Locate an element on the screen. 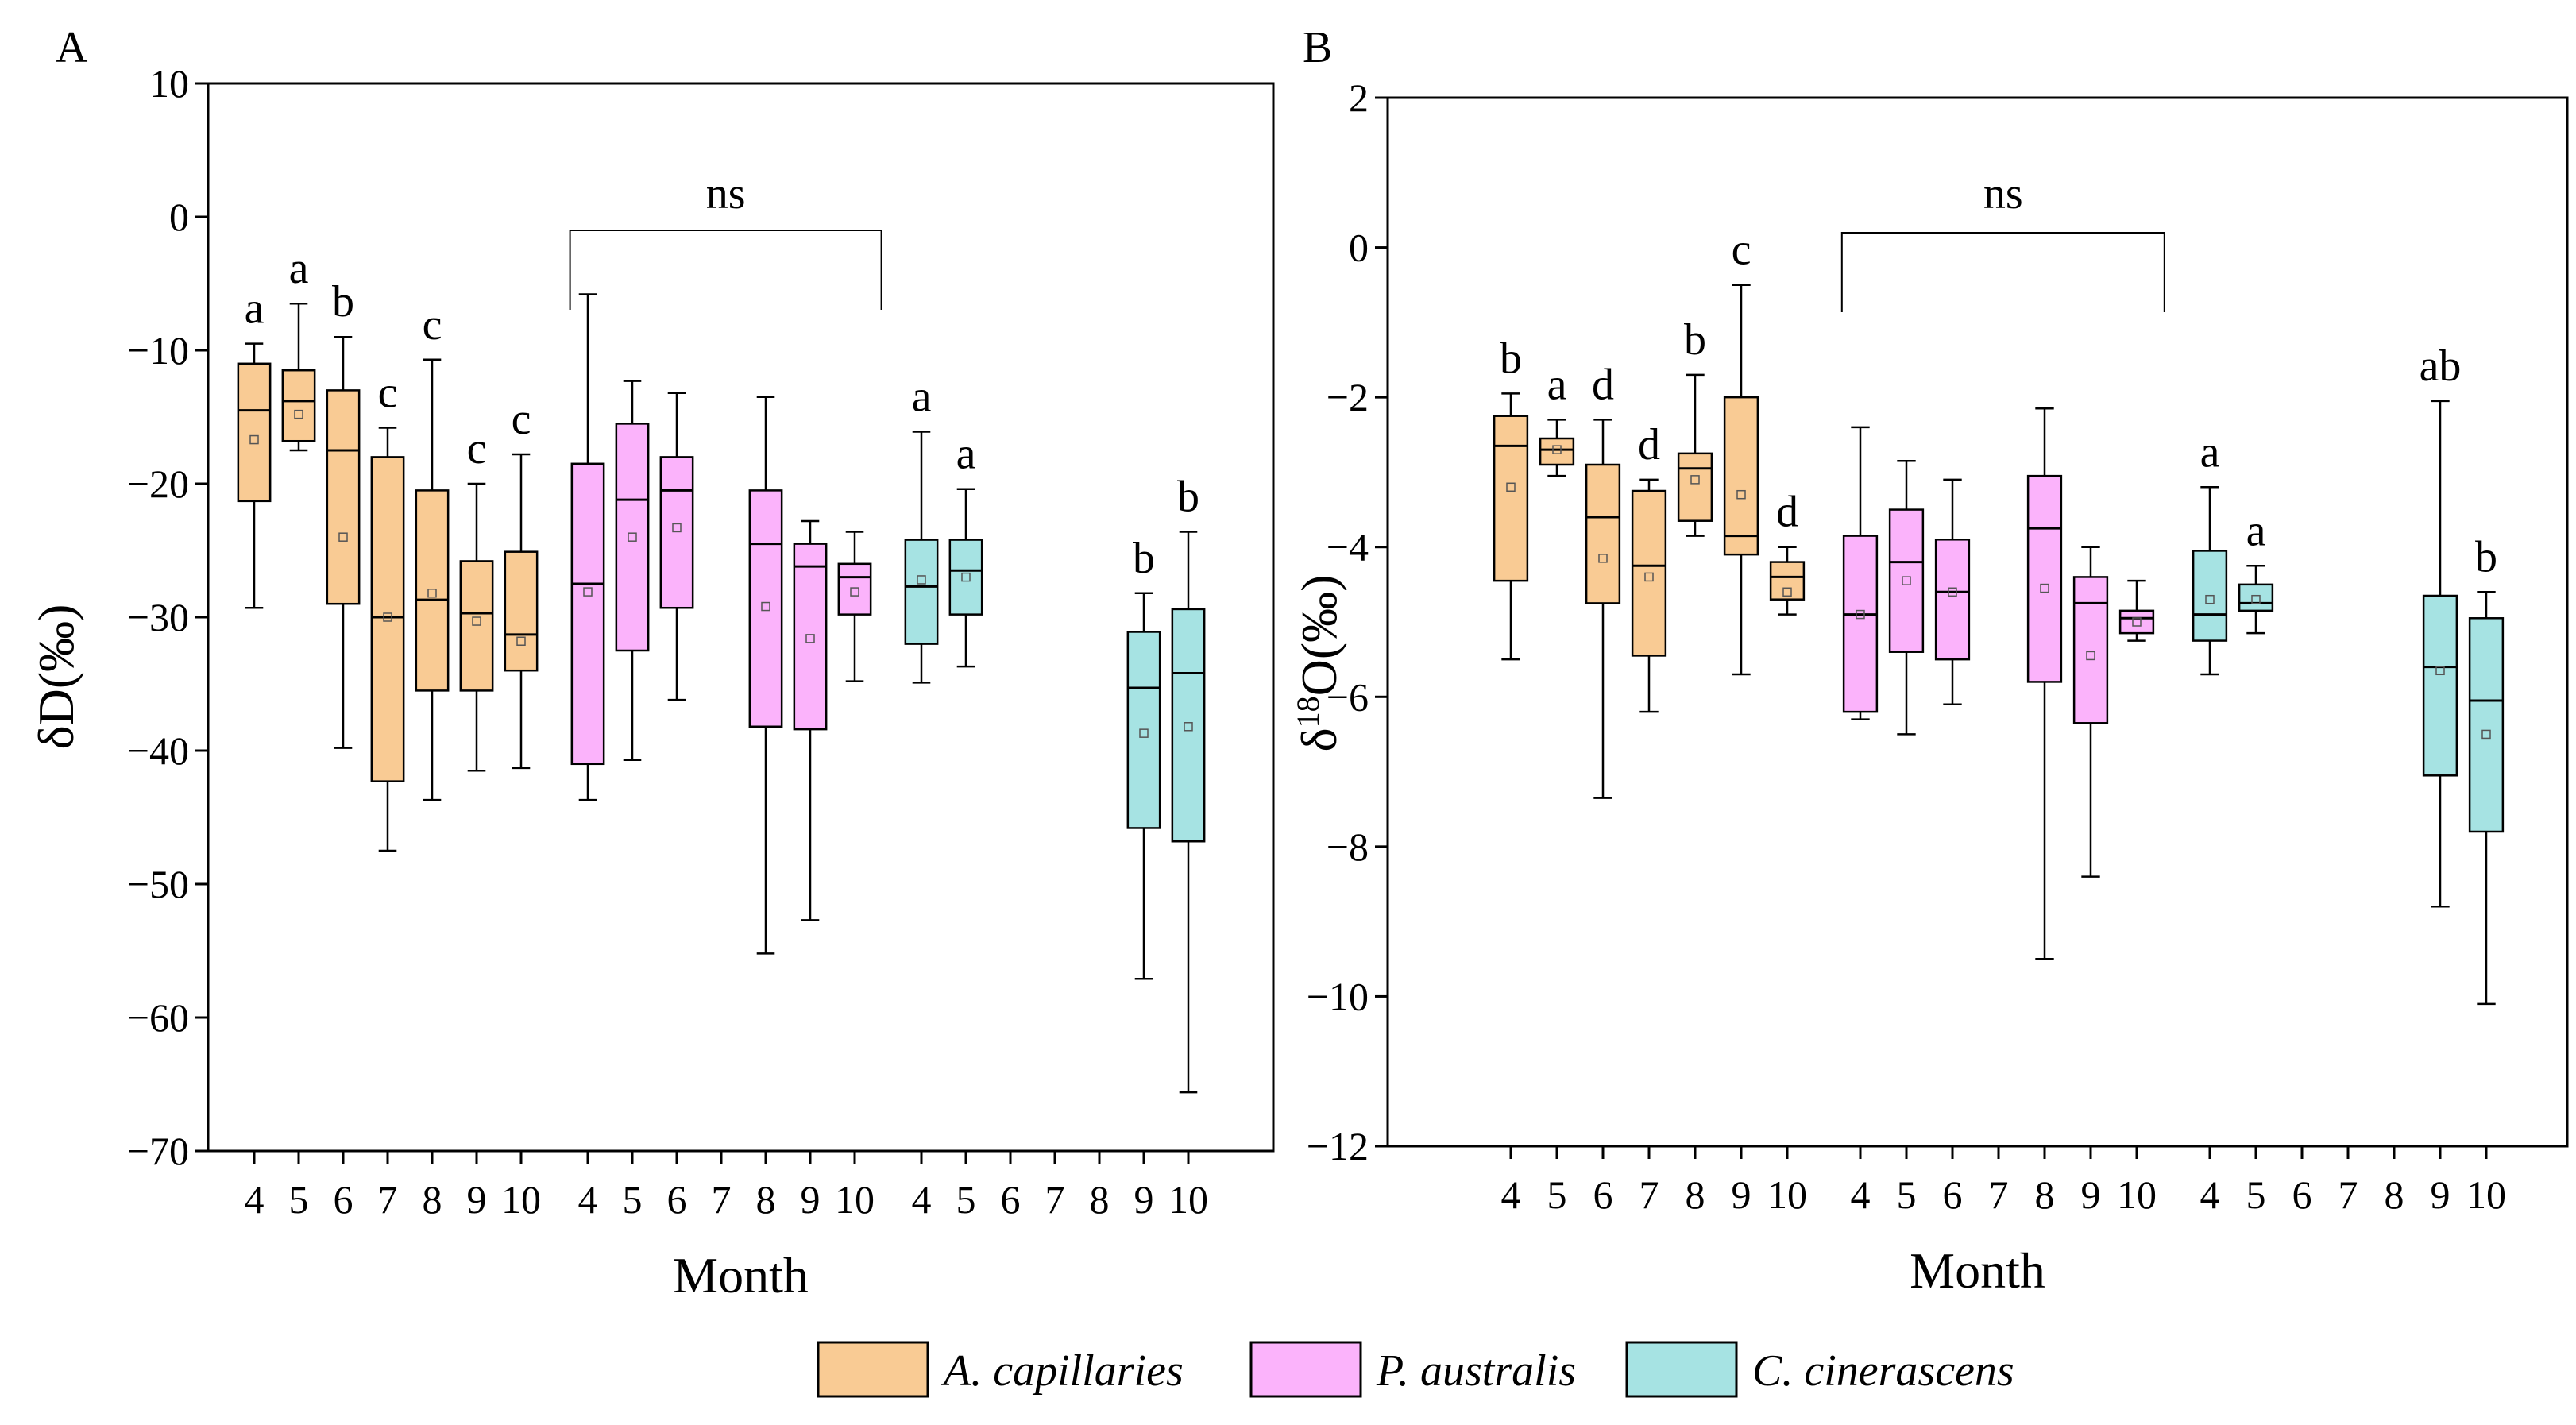 The image size is (2576, 1425). legend-label: C. cinerascens is located at coordinates (1883, 1371).